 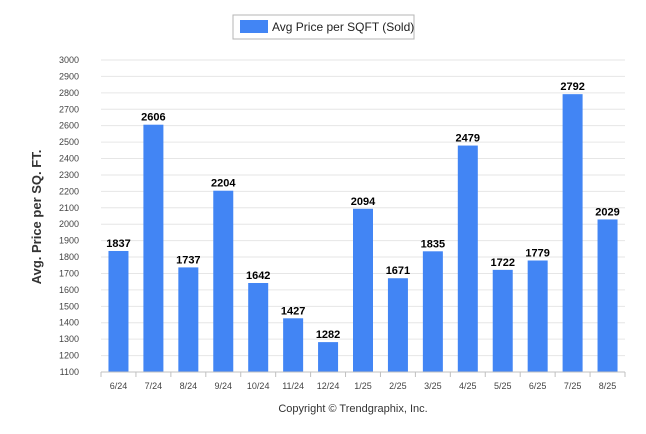 I want to click on legend-label: Avg Price per SQFT (Sold), so click(x=343, y=27).